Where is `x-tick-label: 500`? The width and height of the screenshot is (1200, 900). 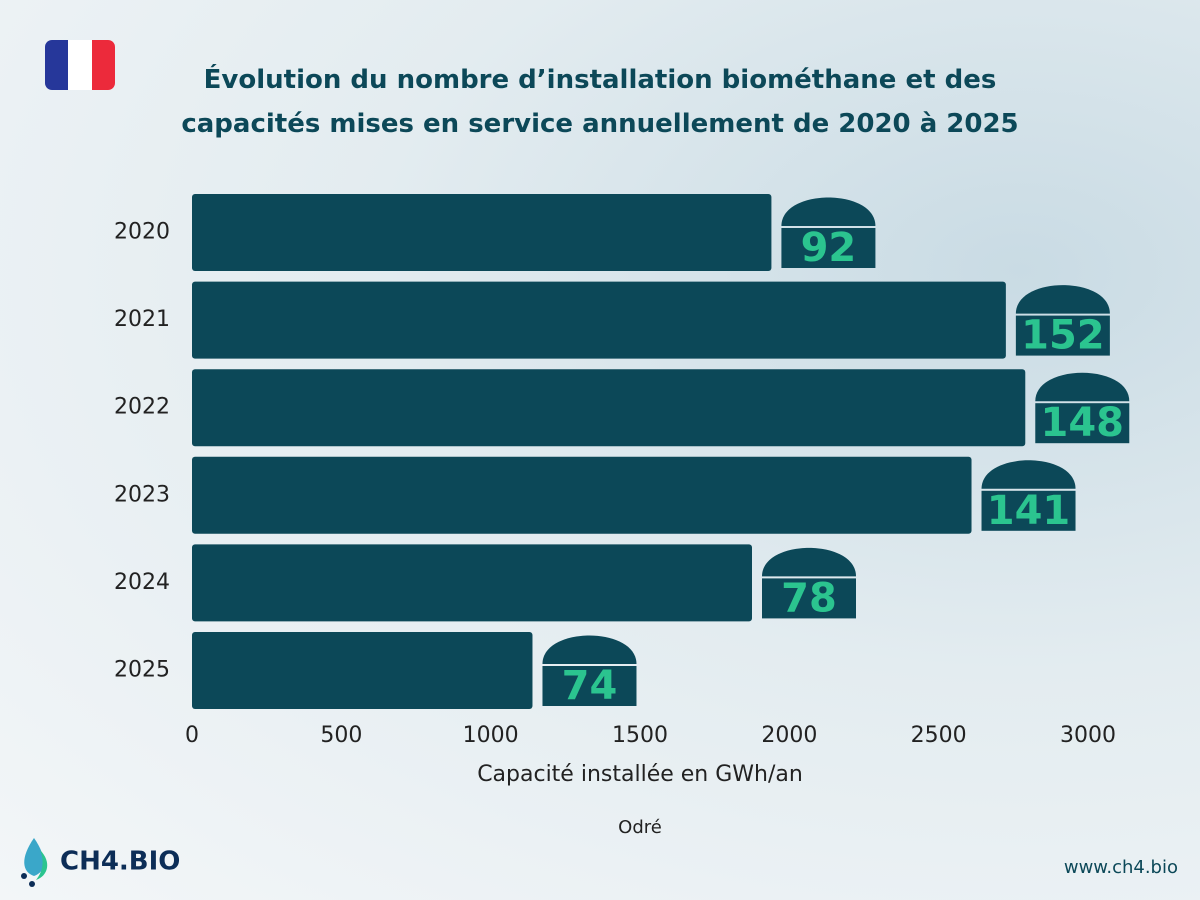
x-tick-label: 500 is located at coordinates (341, 735).